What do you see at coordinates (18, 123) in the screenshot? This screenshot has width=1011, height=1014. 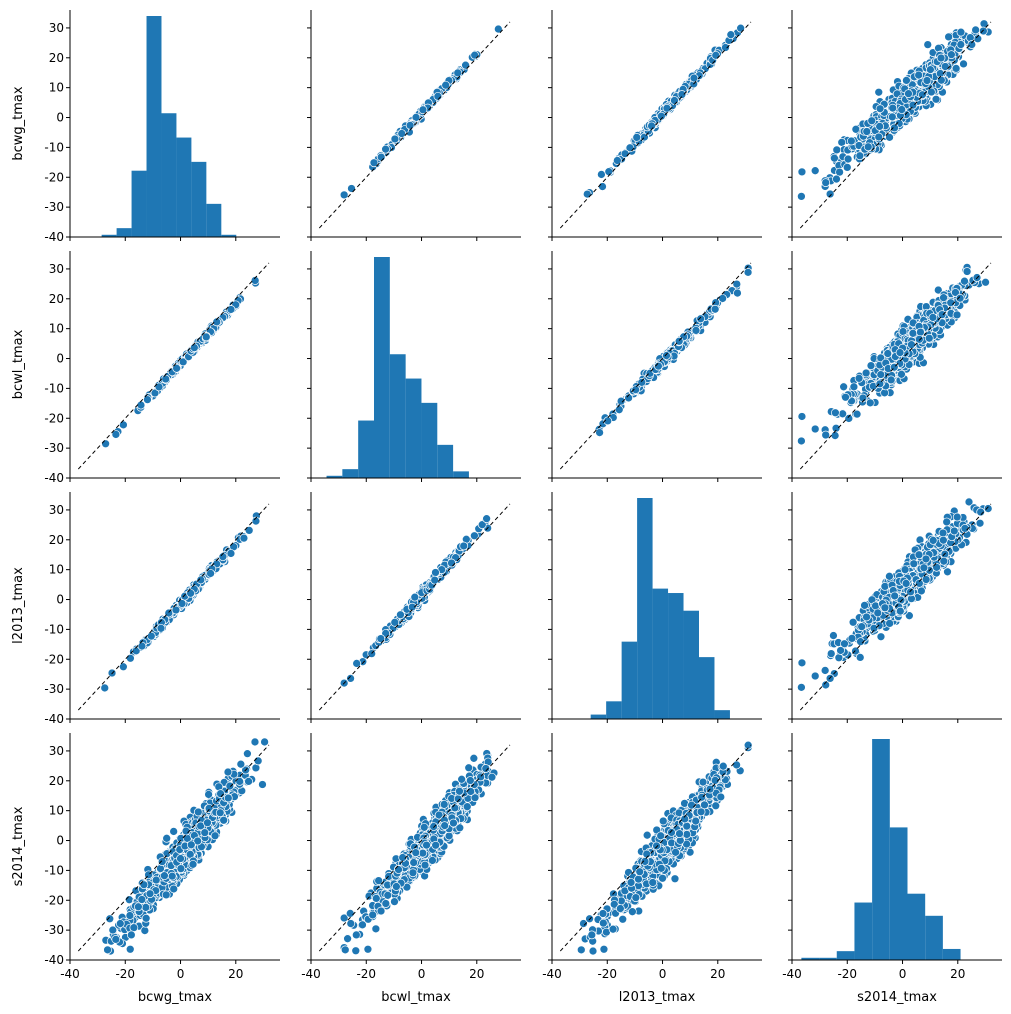 I see `y-axis-label: bcwg_tmax` at bounding box center [18, 123].